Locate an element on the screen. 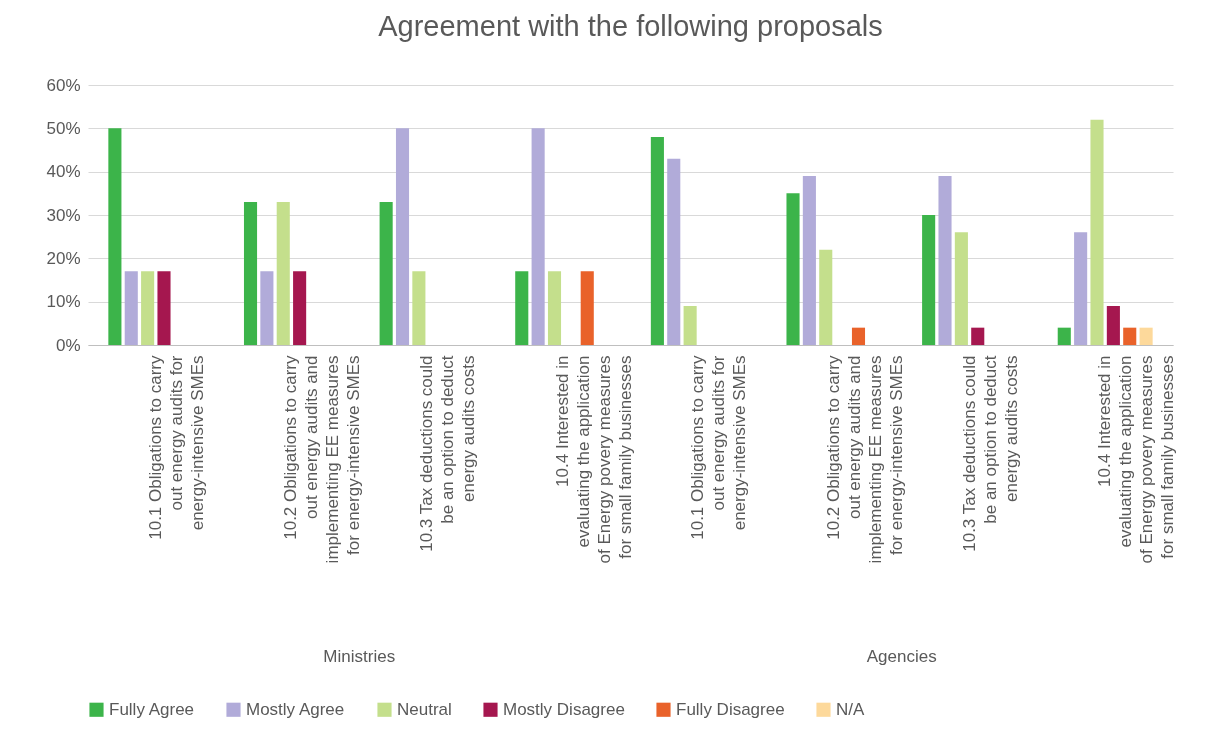 The image size is (1205, 743). y-tick-label: 30% is located at coordinates (63, 215).